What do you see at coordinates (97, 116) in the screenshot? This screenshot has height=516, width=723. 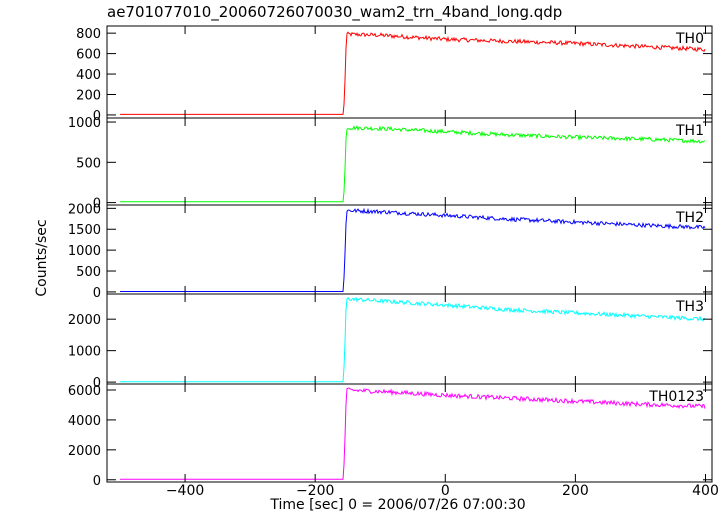 I see `y-tick-label-th0: 0` at bounding box center [97, 116].